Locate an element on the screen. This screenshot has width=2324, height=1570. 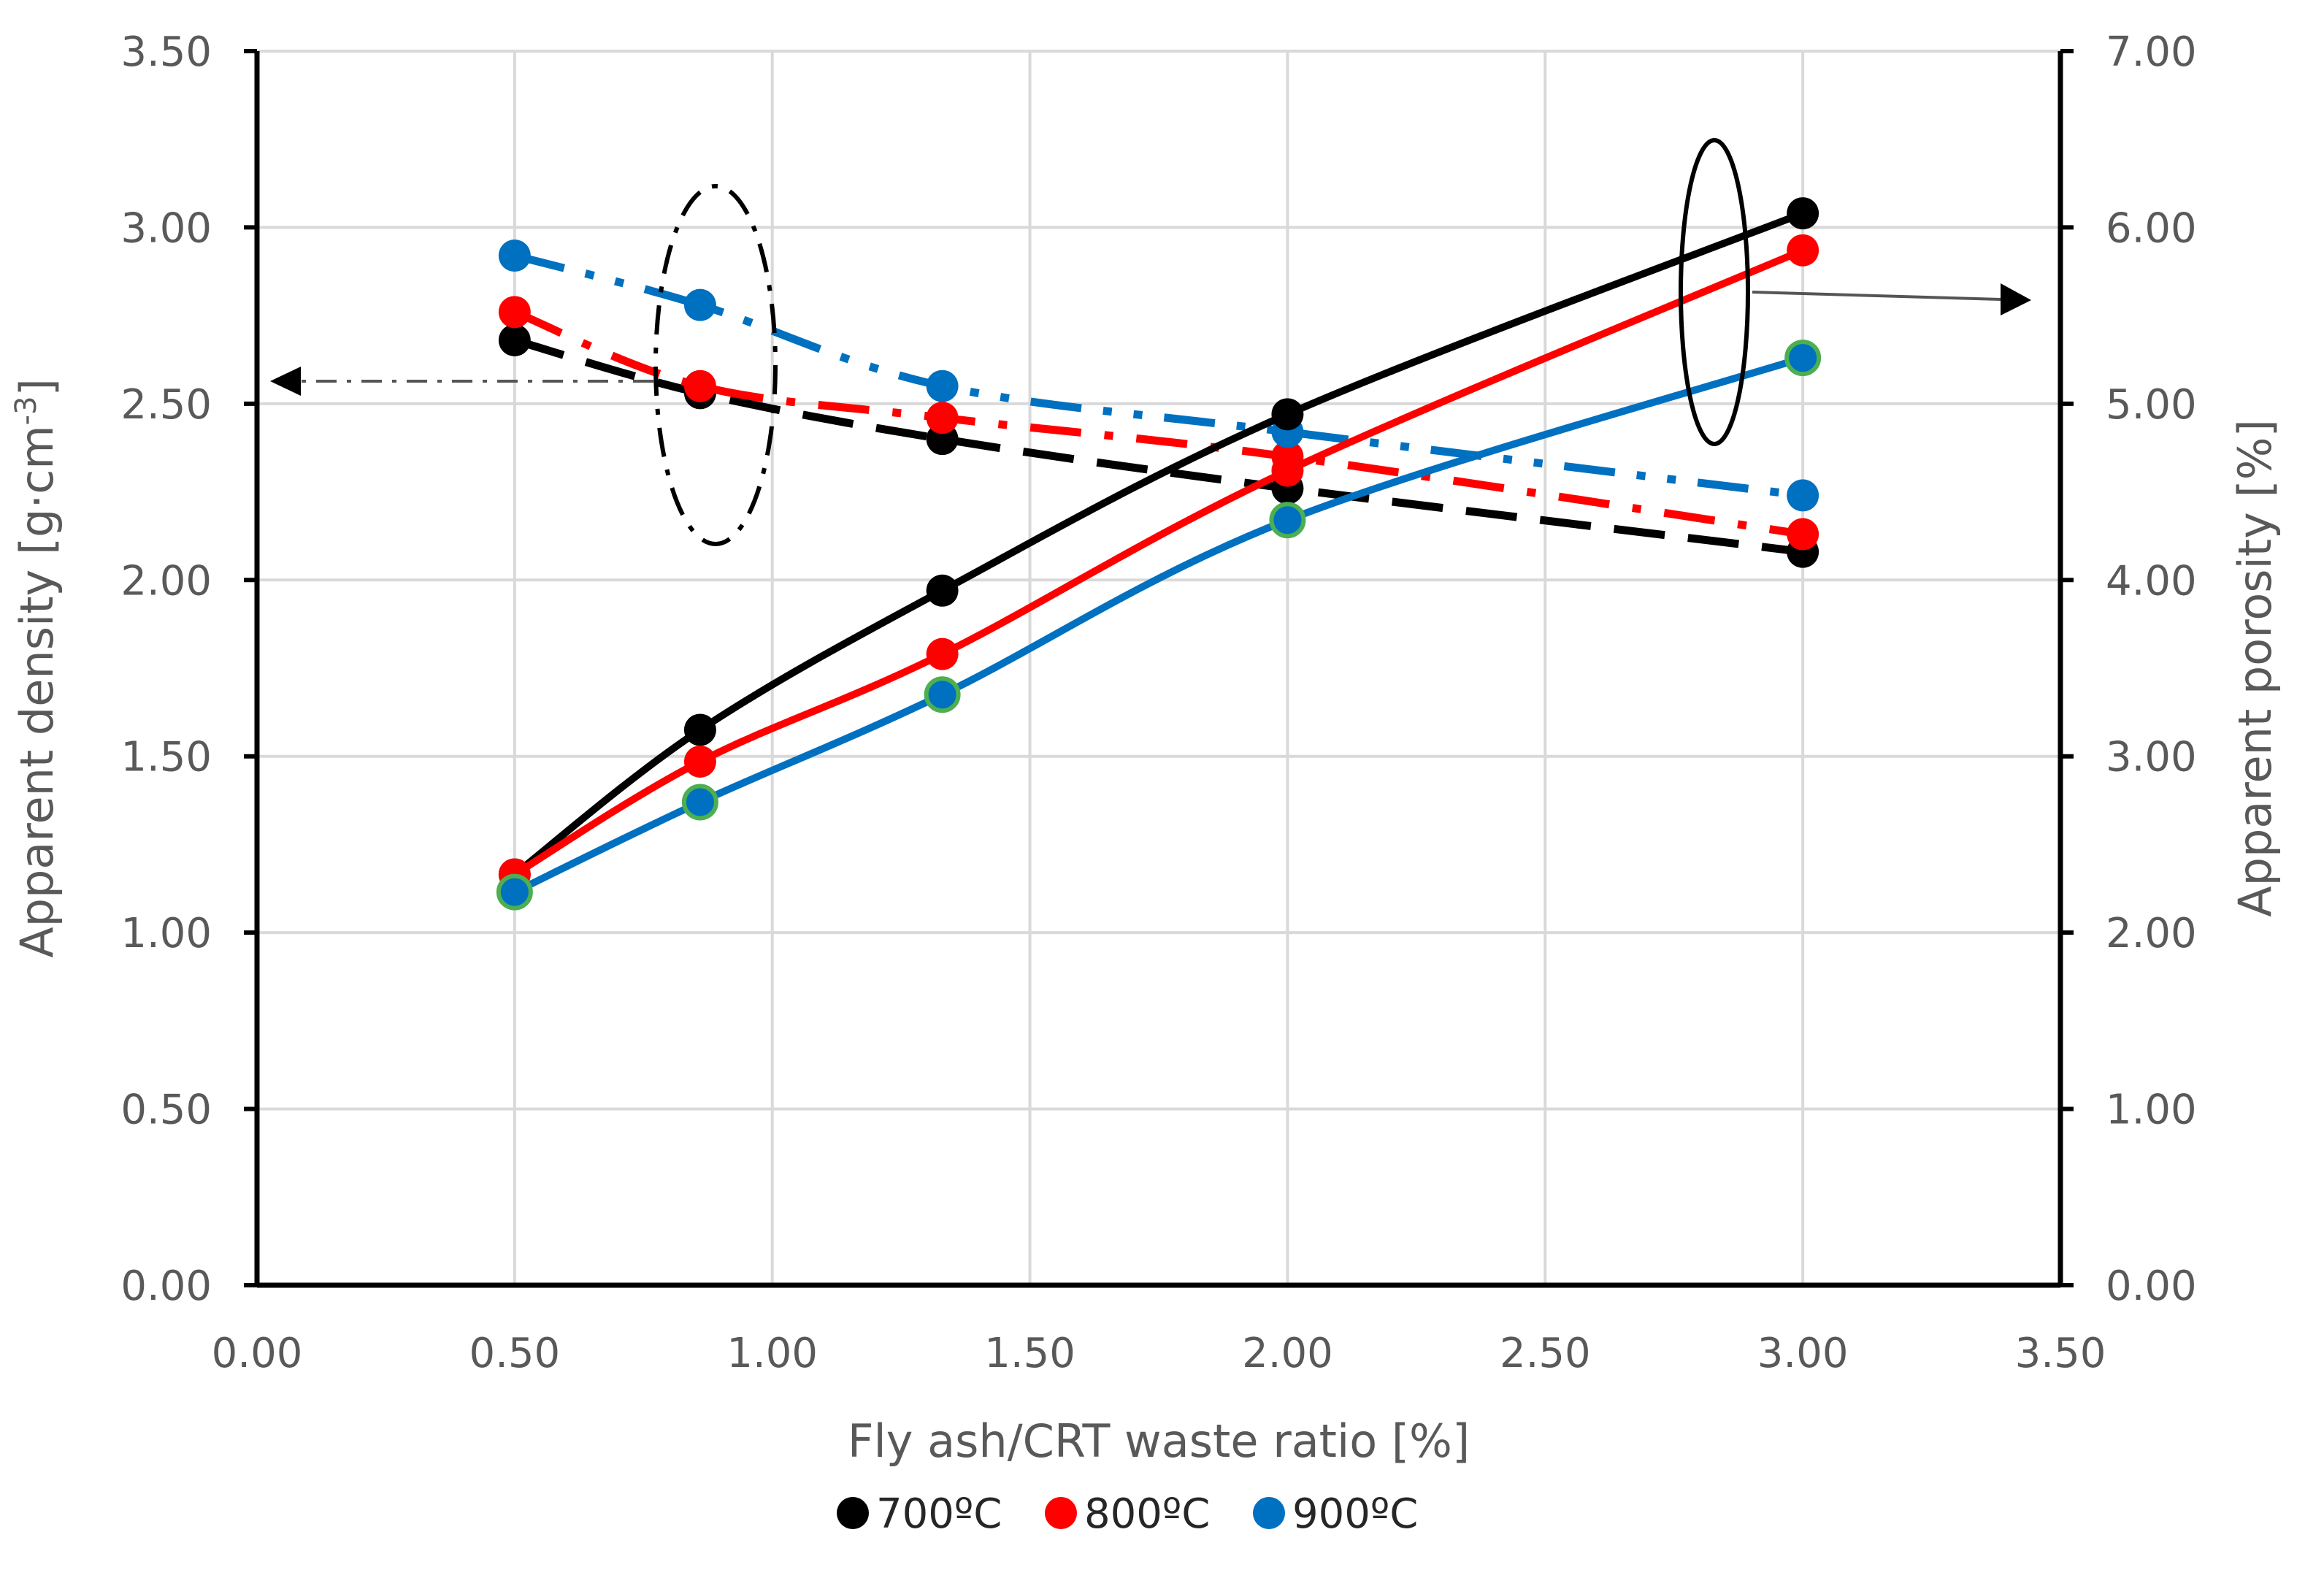
right-y-tick-label: 5.00 is located at coordinates (2151, 405).